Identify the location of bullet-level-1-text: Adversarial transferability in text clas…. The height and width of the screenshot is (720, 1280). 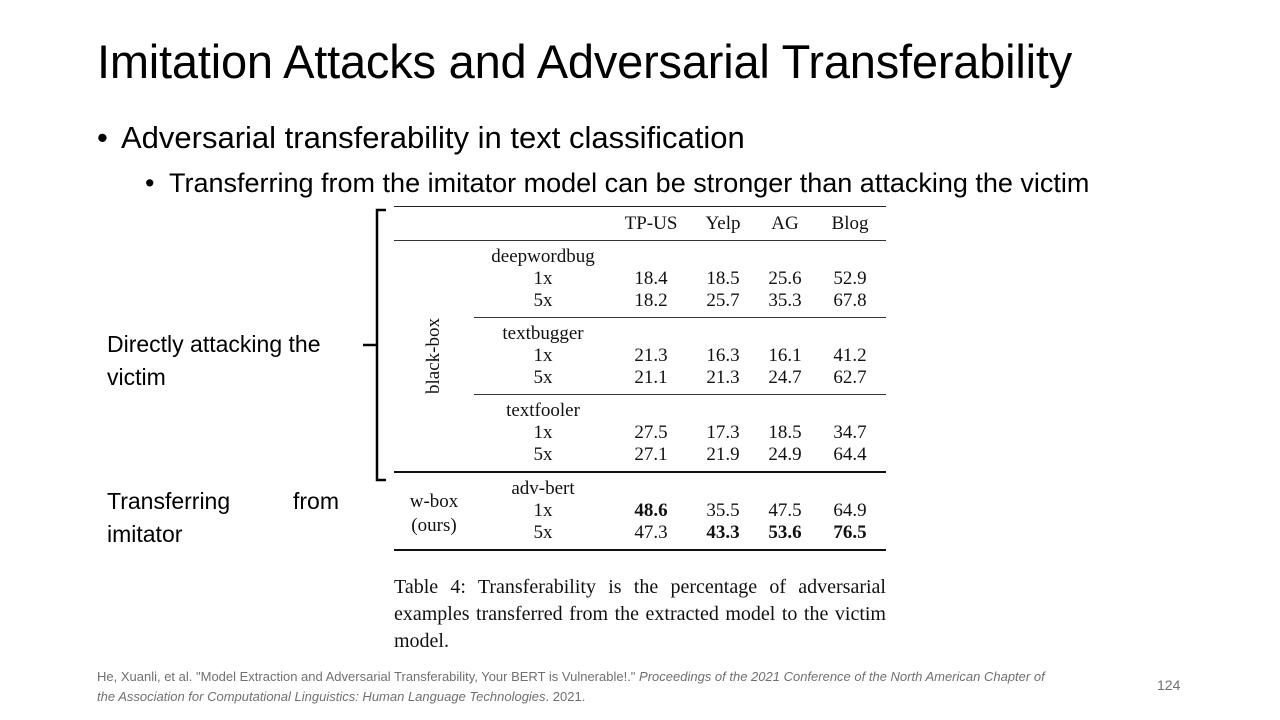
(433, 137).